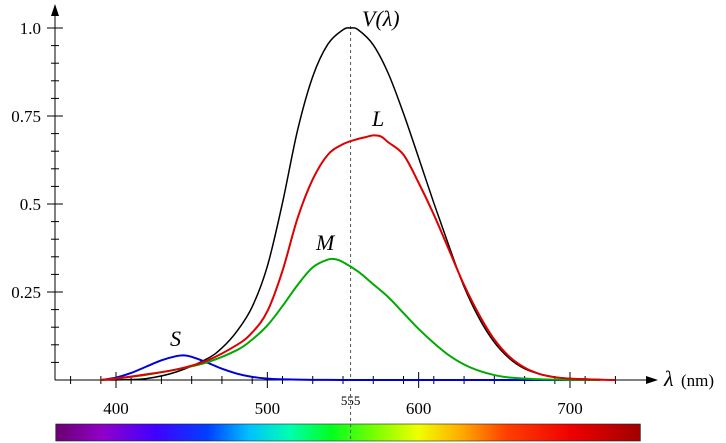 This screenshot has height=443, width=726. I want to click on series-line-s, so click(350, 368).